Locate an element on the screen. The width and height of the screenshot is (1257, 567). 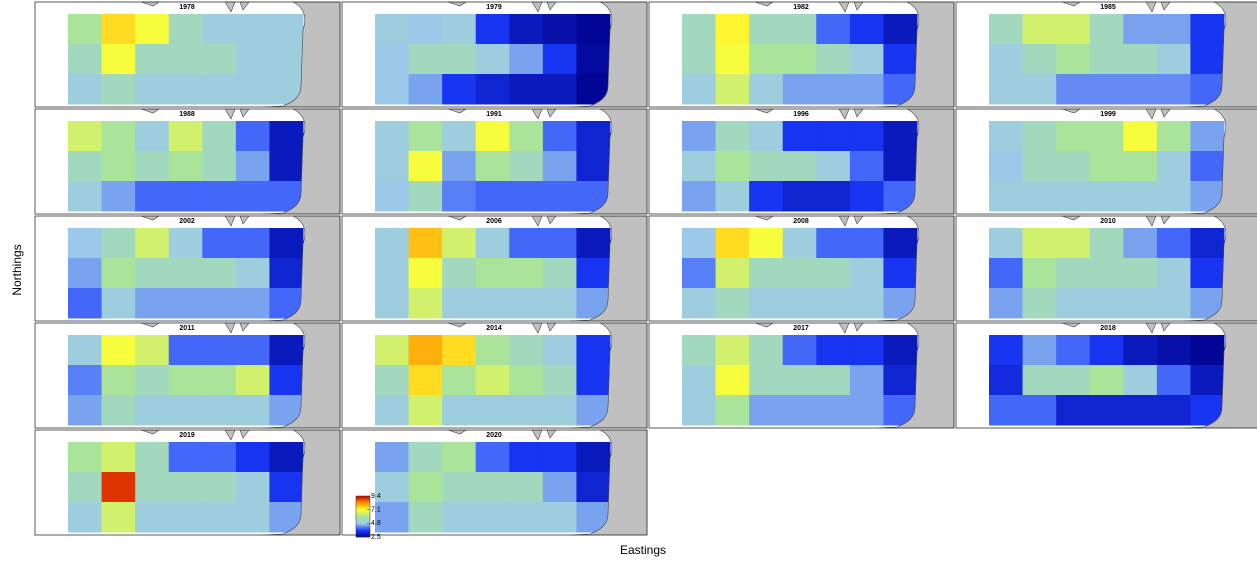
panel: 2019 is located at coordinates (187, 482).